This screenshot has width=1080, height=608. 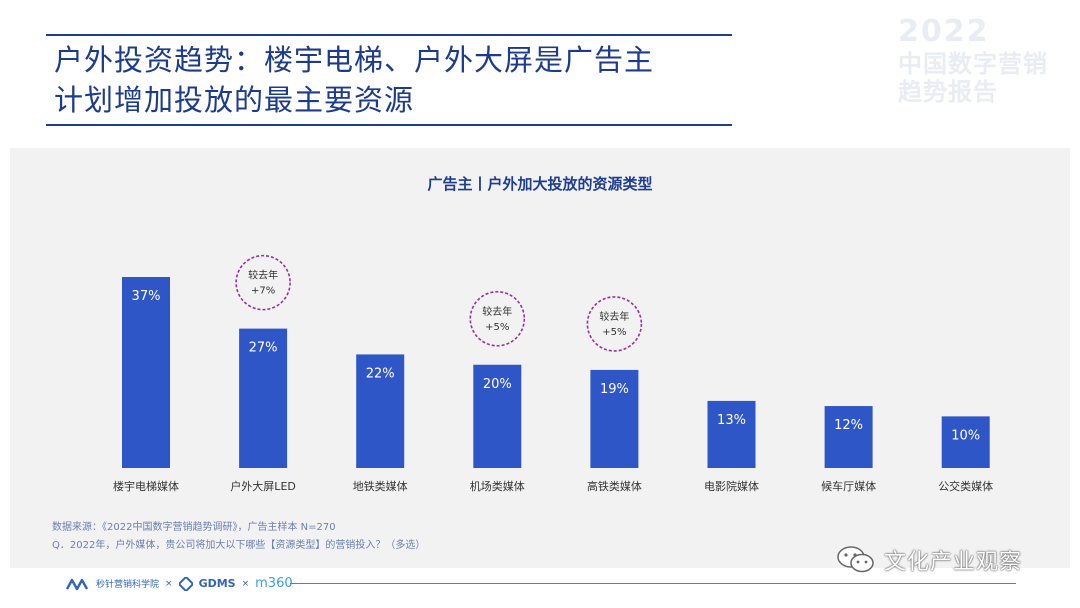 What do you see at coordinates (497, 486) in the screenshot?
I see `category-label: 机场类媒体` at bounding box center [497, 486].